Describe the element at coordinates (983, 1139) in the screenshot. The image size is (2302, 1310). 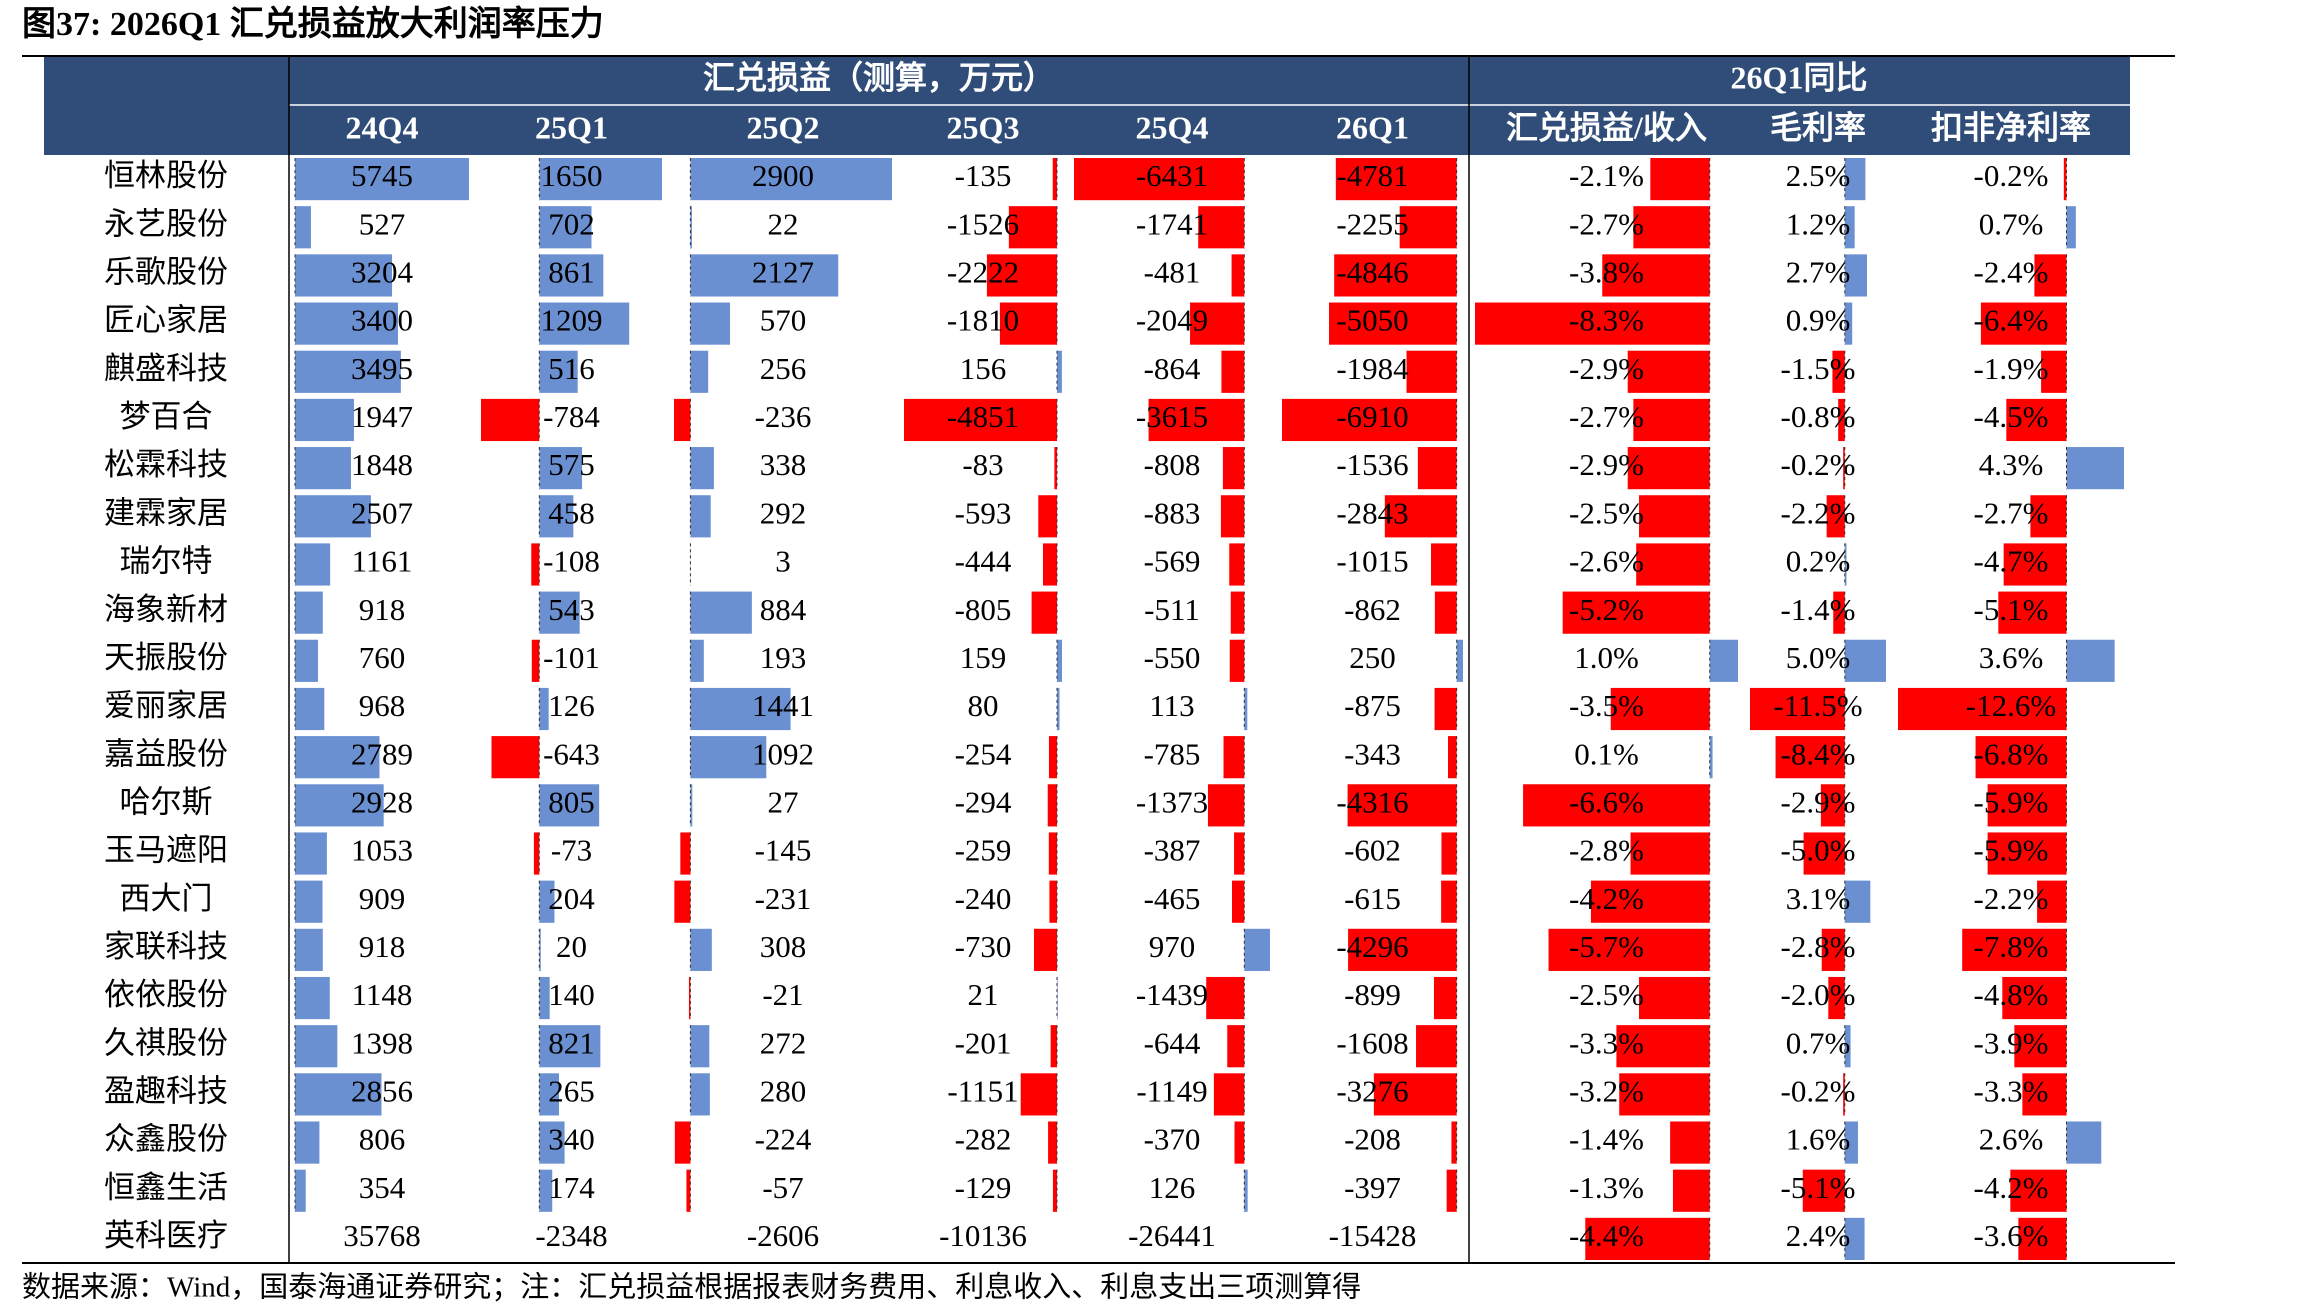
I see `cell-value: -282` at that location.